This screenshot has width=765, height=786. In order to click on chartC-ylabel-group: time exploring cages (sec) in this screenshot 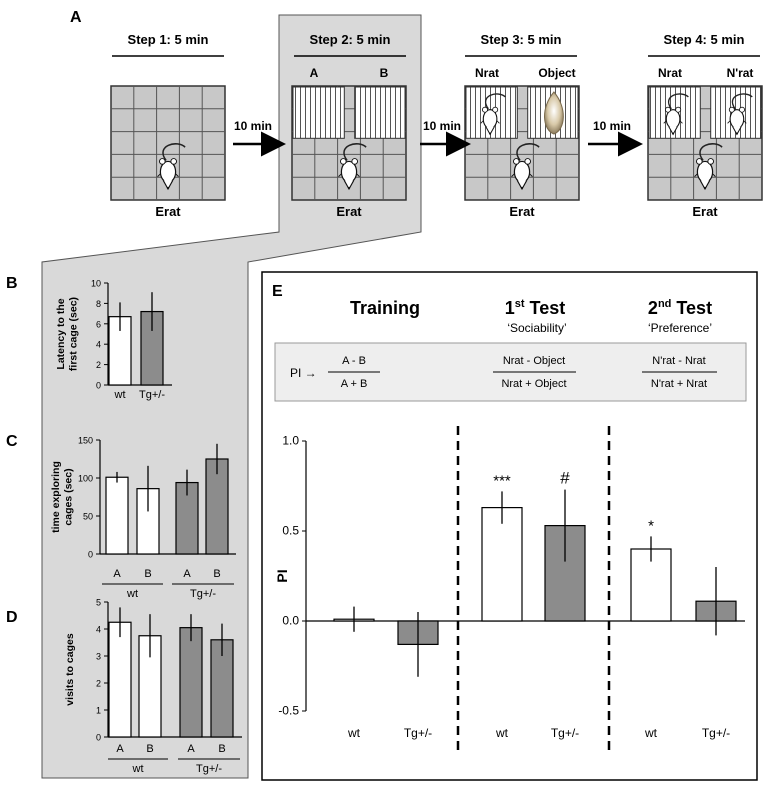, I will do `click(62, 497)`.